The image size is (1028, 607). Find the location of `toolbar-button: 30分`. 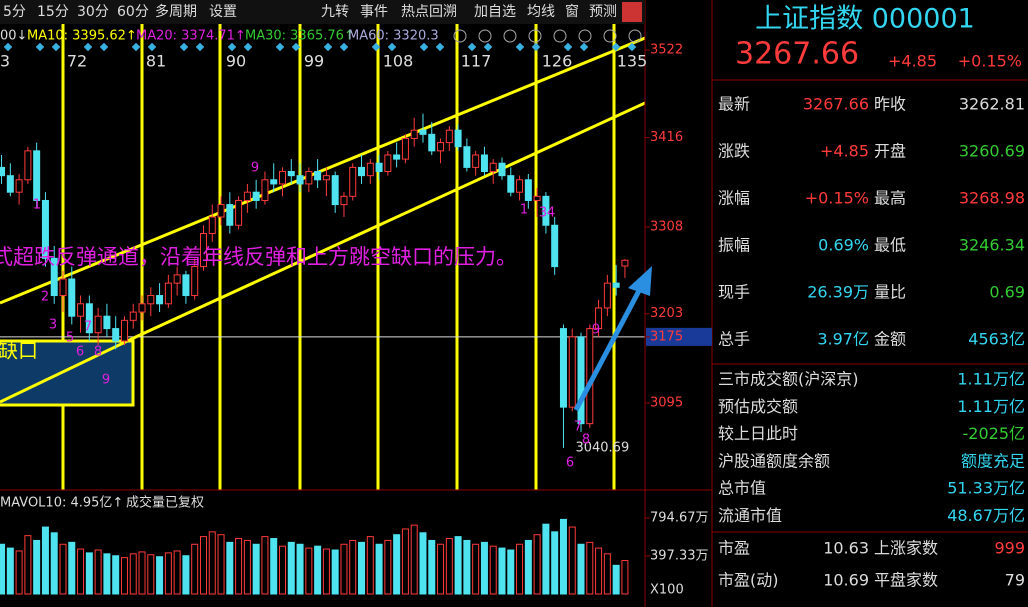

toolbar-button: 30分 is located at coordinates (93, 12).